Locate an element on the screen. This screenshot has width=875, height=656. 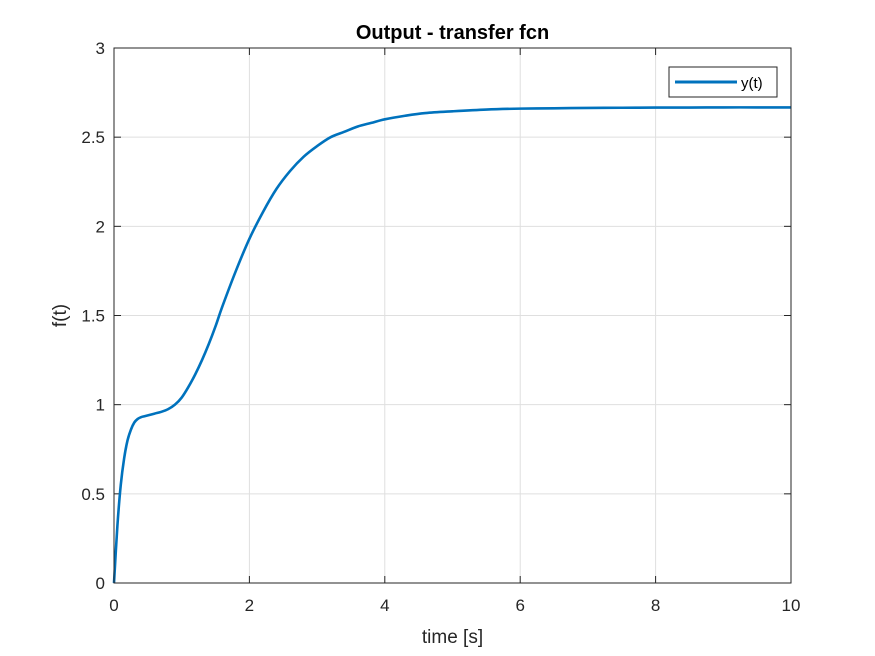
y-tick-label: 1.5 is located at coordinates (93, 316).